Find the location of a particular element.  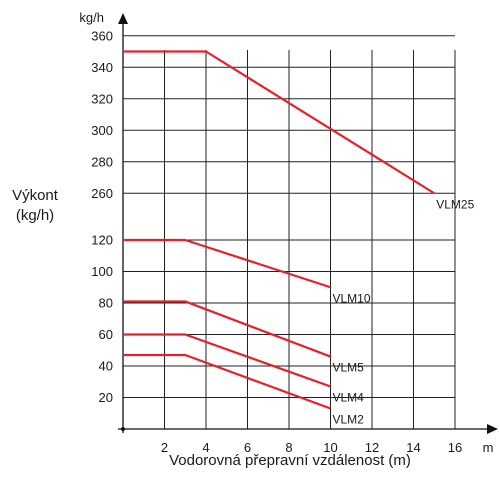

y-tick-label: 80 is located at coordinates (106, 303).